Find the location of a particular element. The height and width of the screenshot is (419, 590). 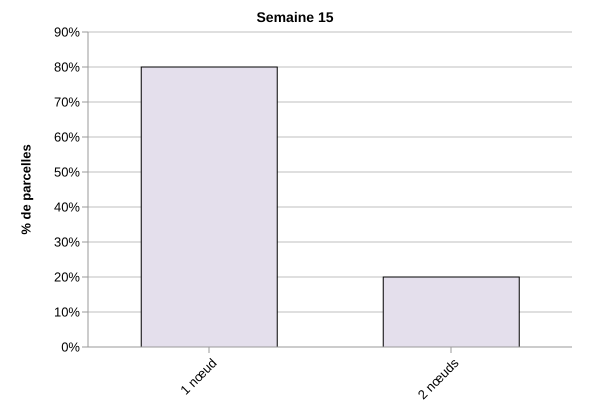

y-tick-label: 90% is located at coordinates (67, 32).